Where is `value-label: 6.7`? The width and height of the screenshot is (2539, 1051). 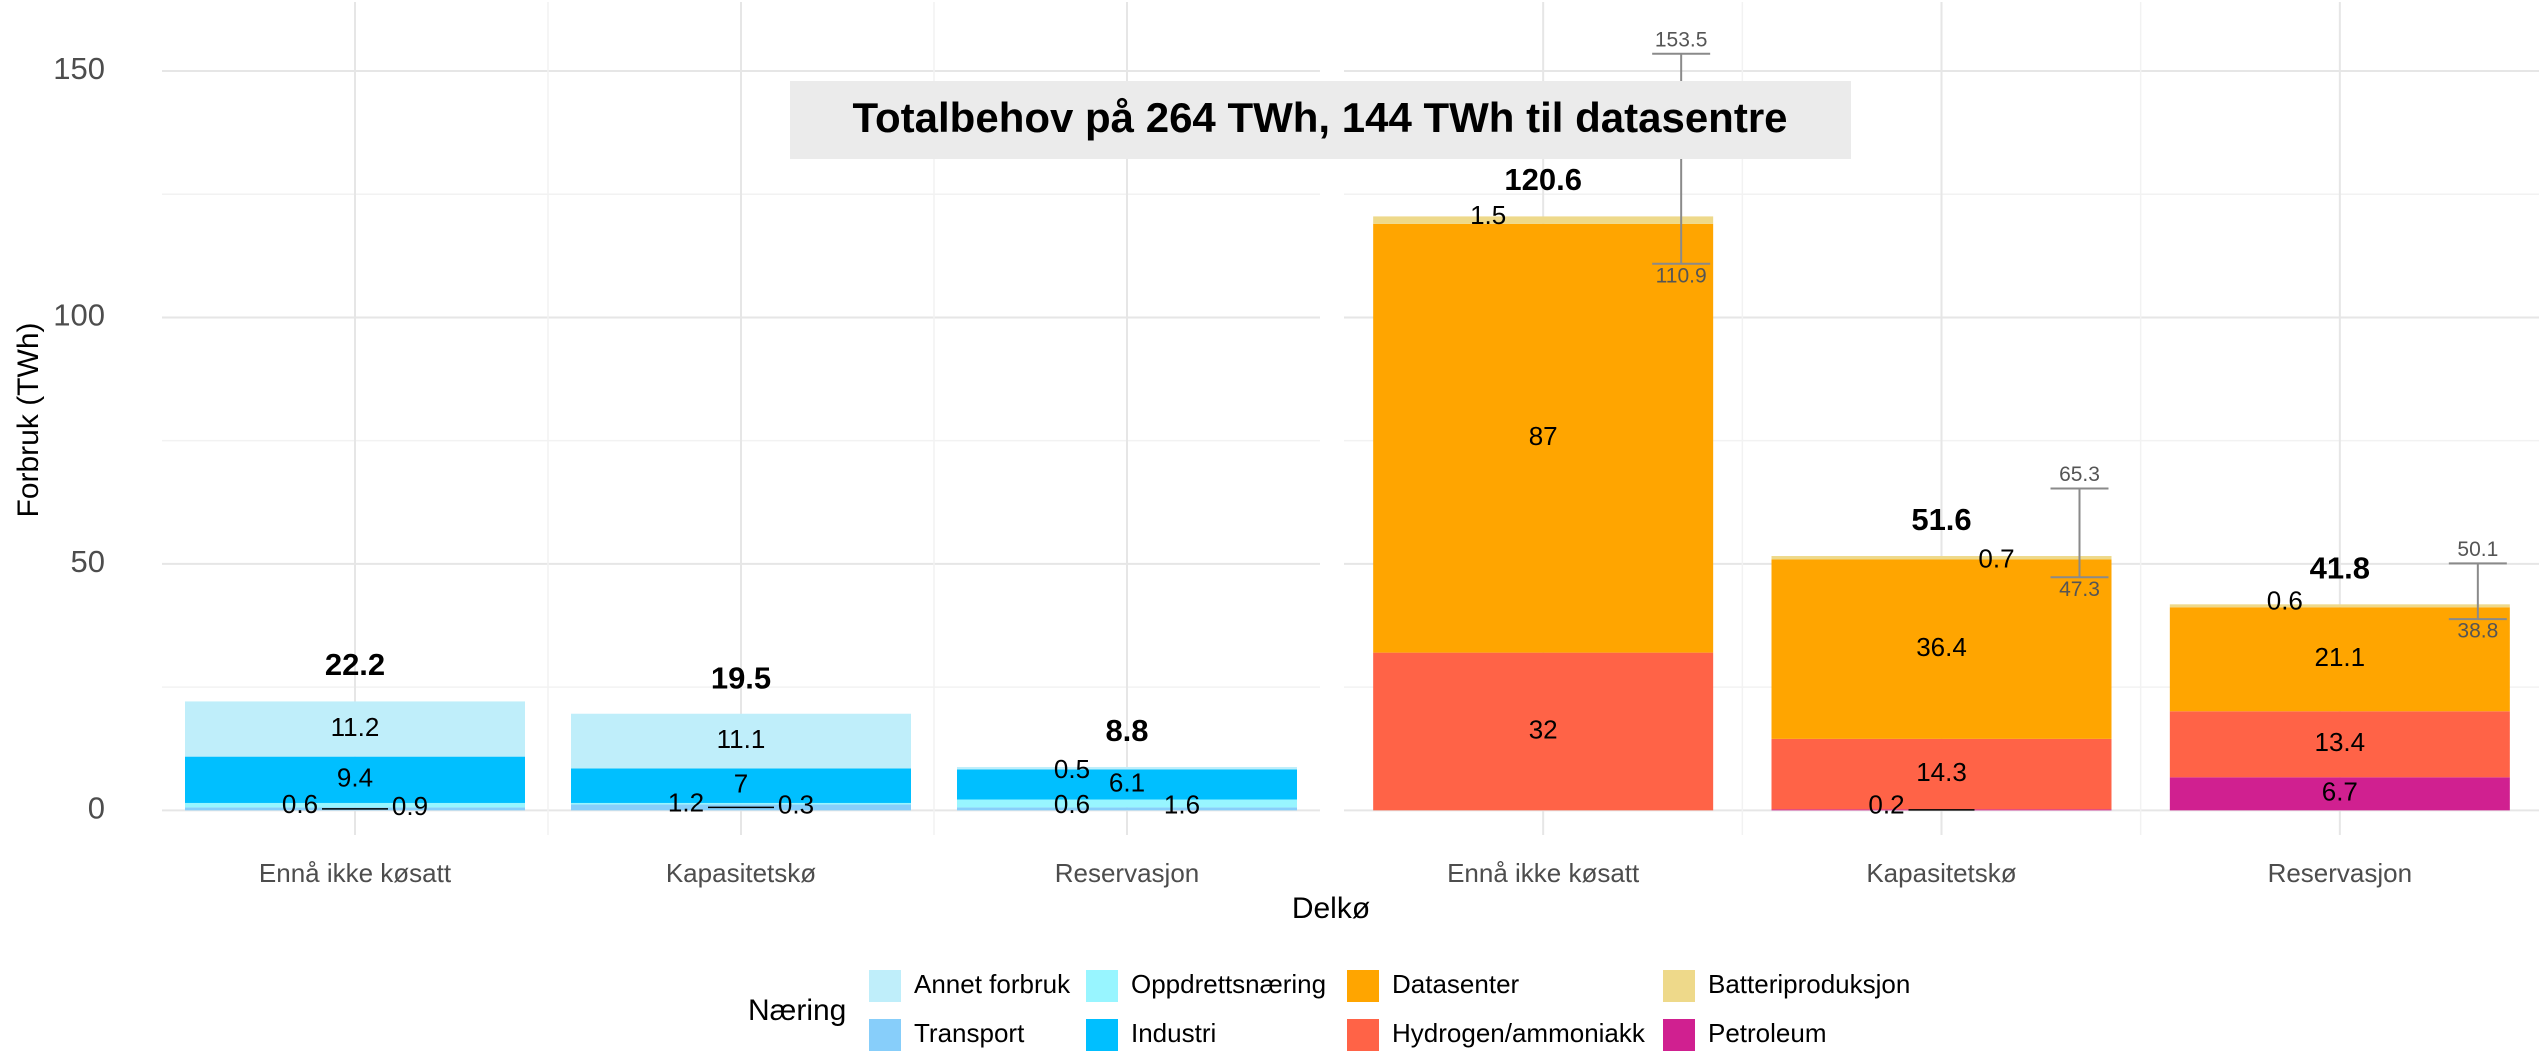
value-label: 6.7 is located at coordinates (2340, 792).